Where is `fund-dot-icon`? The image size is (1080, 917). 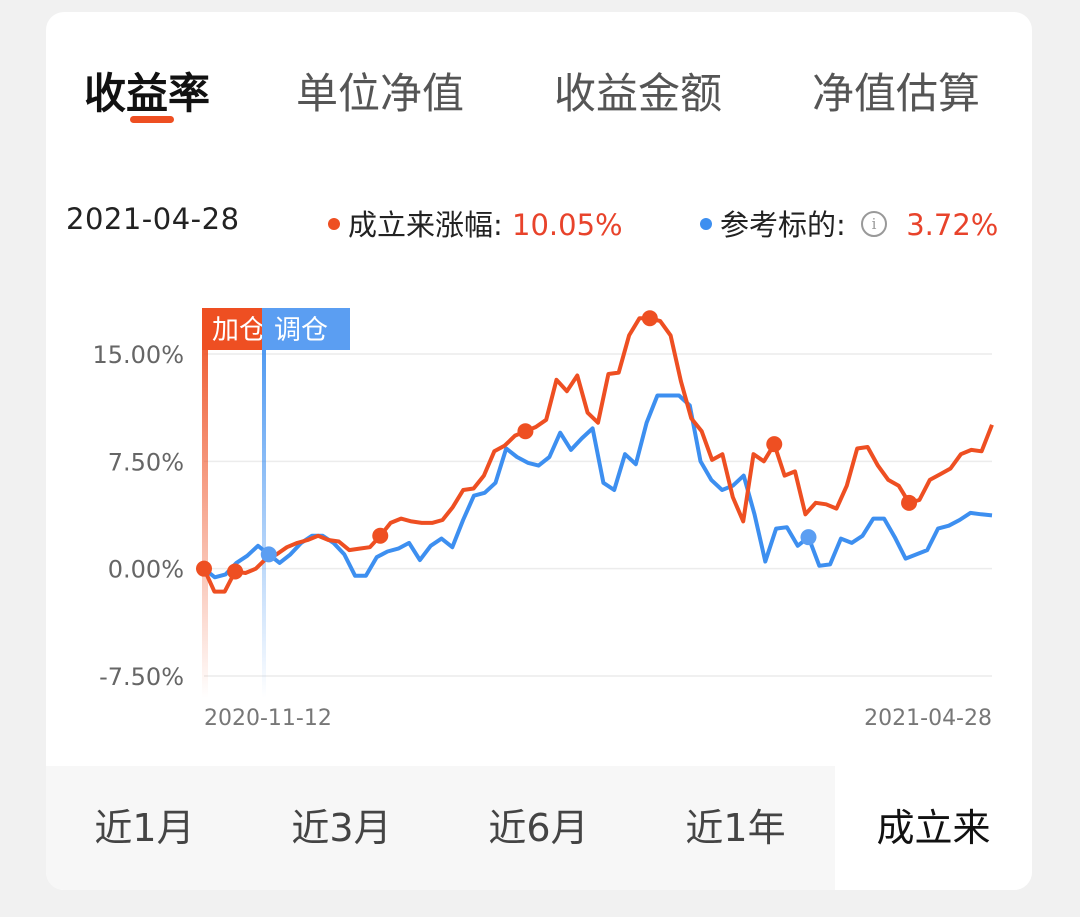 fund-dot-icon is located at coordinates (334, 224).